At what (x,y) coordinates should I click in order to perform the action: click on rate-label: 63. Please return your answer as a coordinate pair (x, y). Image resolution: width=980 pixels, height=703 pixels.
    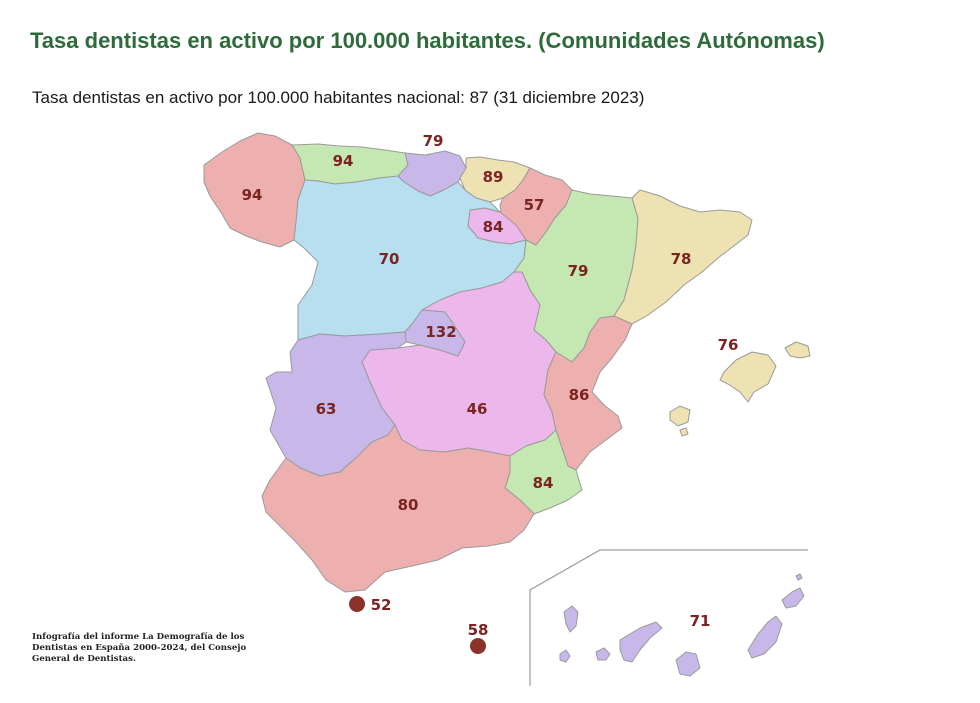
    Looking at the image, I should click on (326, 409).